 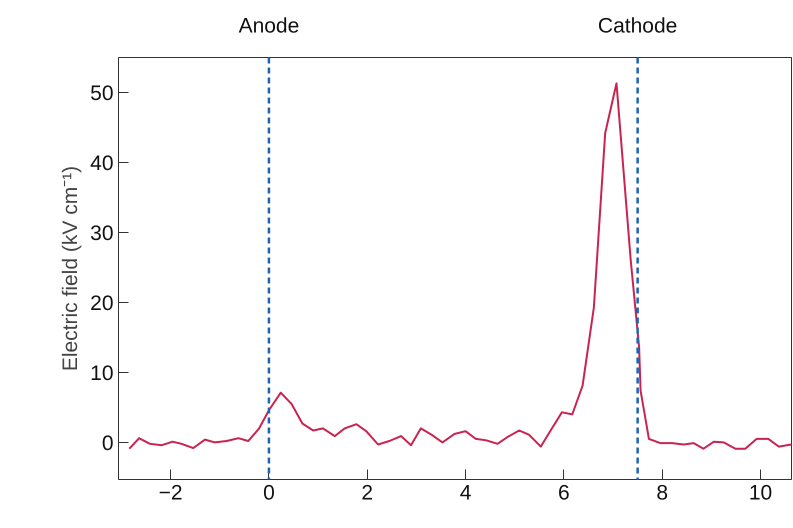 What do you see at coordinates (102, 163) in the screenshot?
I see `y-tick-label: 40` at bounding box center [102, 163].